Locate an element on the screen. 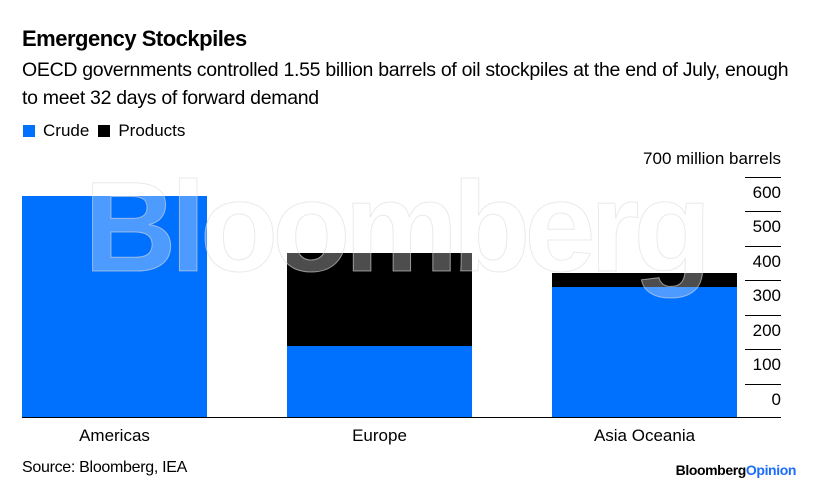 The width and height of the screenshot is (814, 488). category-label-asia-oceania: Asia Oceania is located at coordinates (644, 435).